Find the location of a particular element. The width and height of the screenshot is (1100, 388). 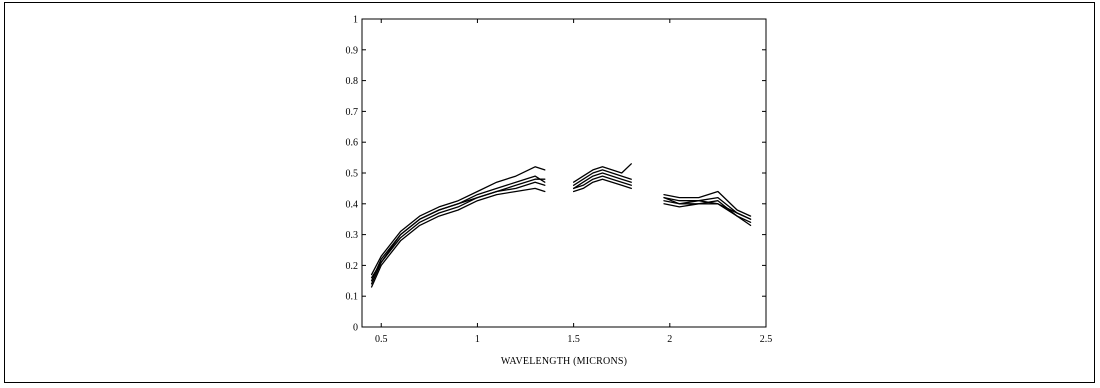

x-tick-label: 1.5 is located at coordinates (573, 339).